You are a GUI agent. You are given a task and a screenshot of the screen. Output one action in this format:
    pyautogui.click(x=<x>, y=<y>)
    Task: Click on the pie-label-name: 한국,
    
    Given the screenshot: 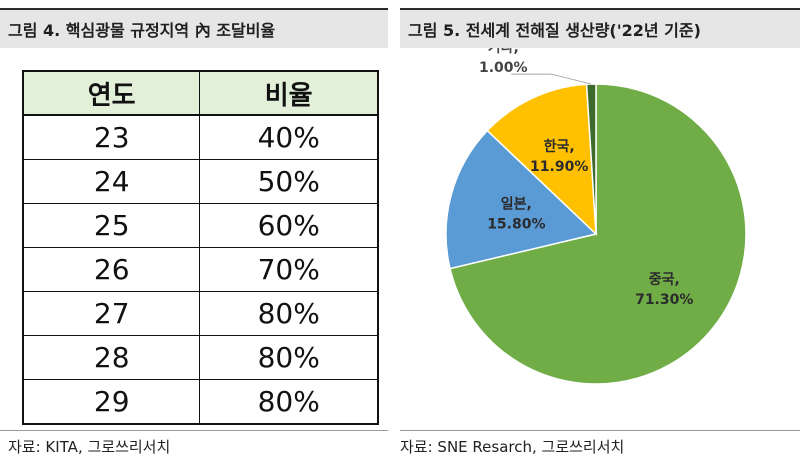 What is the action you would take?
    pyautogui.click(x=559, y=147)
    